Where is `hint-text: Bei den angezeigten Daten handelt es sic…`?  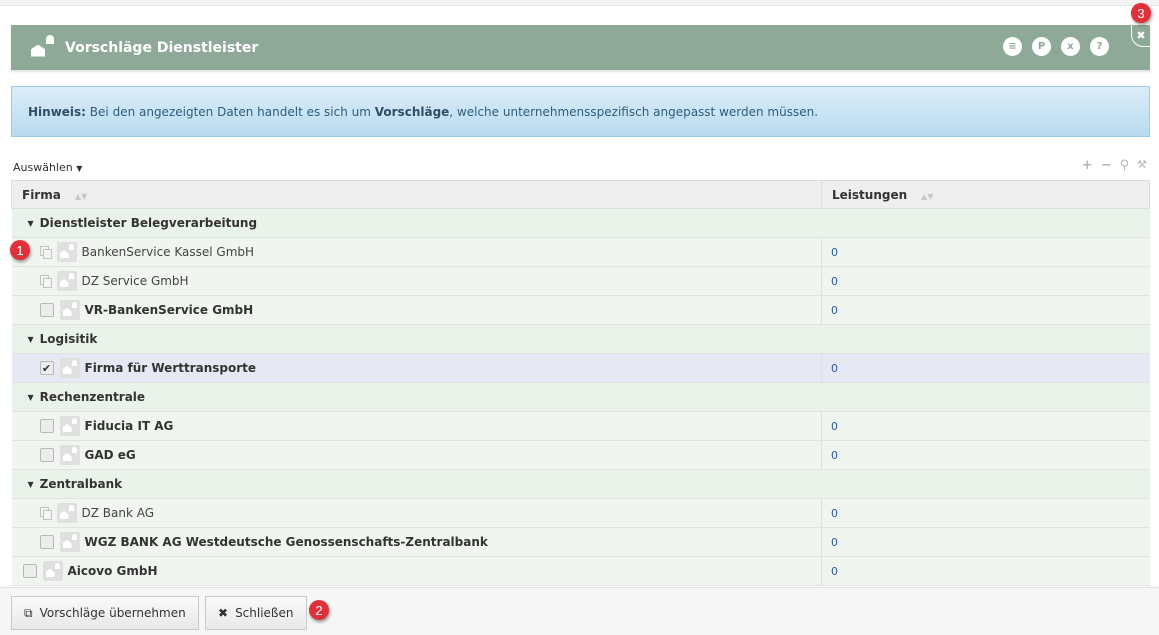 hint-text: Bei den angezeigten Daten handelt es sic… is located at coordinates (230, 111).